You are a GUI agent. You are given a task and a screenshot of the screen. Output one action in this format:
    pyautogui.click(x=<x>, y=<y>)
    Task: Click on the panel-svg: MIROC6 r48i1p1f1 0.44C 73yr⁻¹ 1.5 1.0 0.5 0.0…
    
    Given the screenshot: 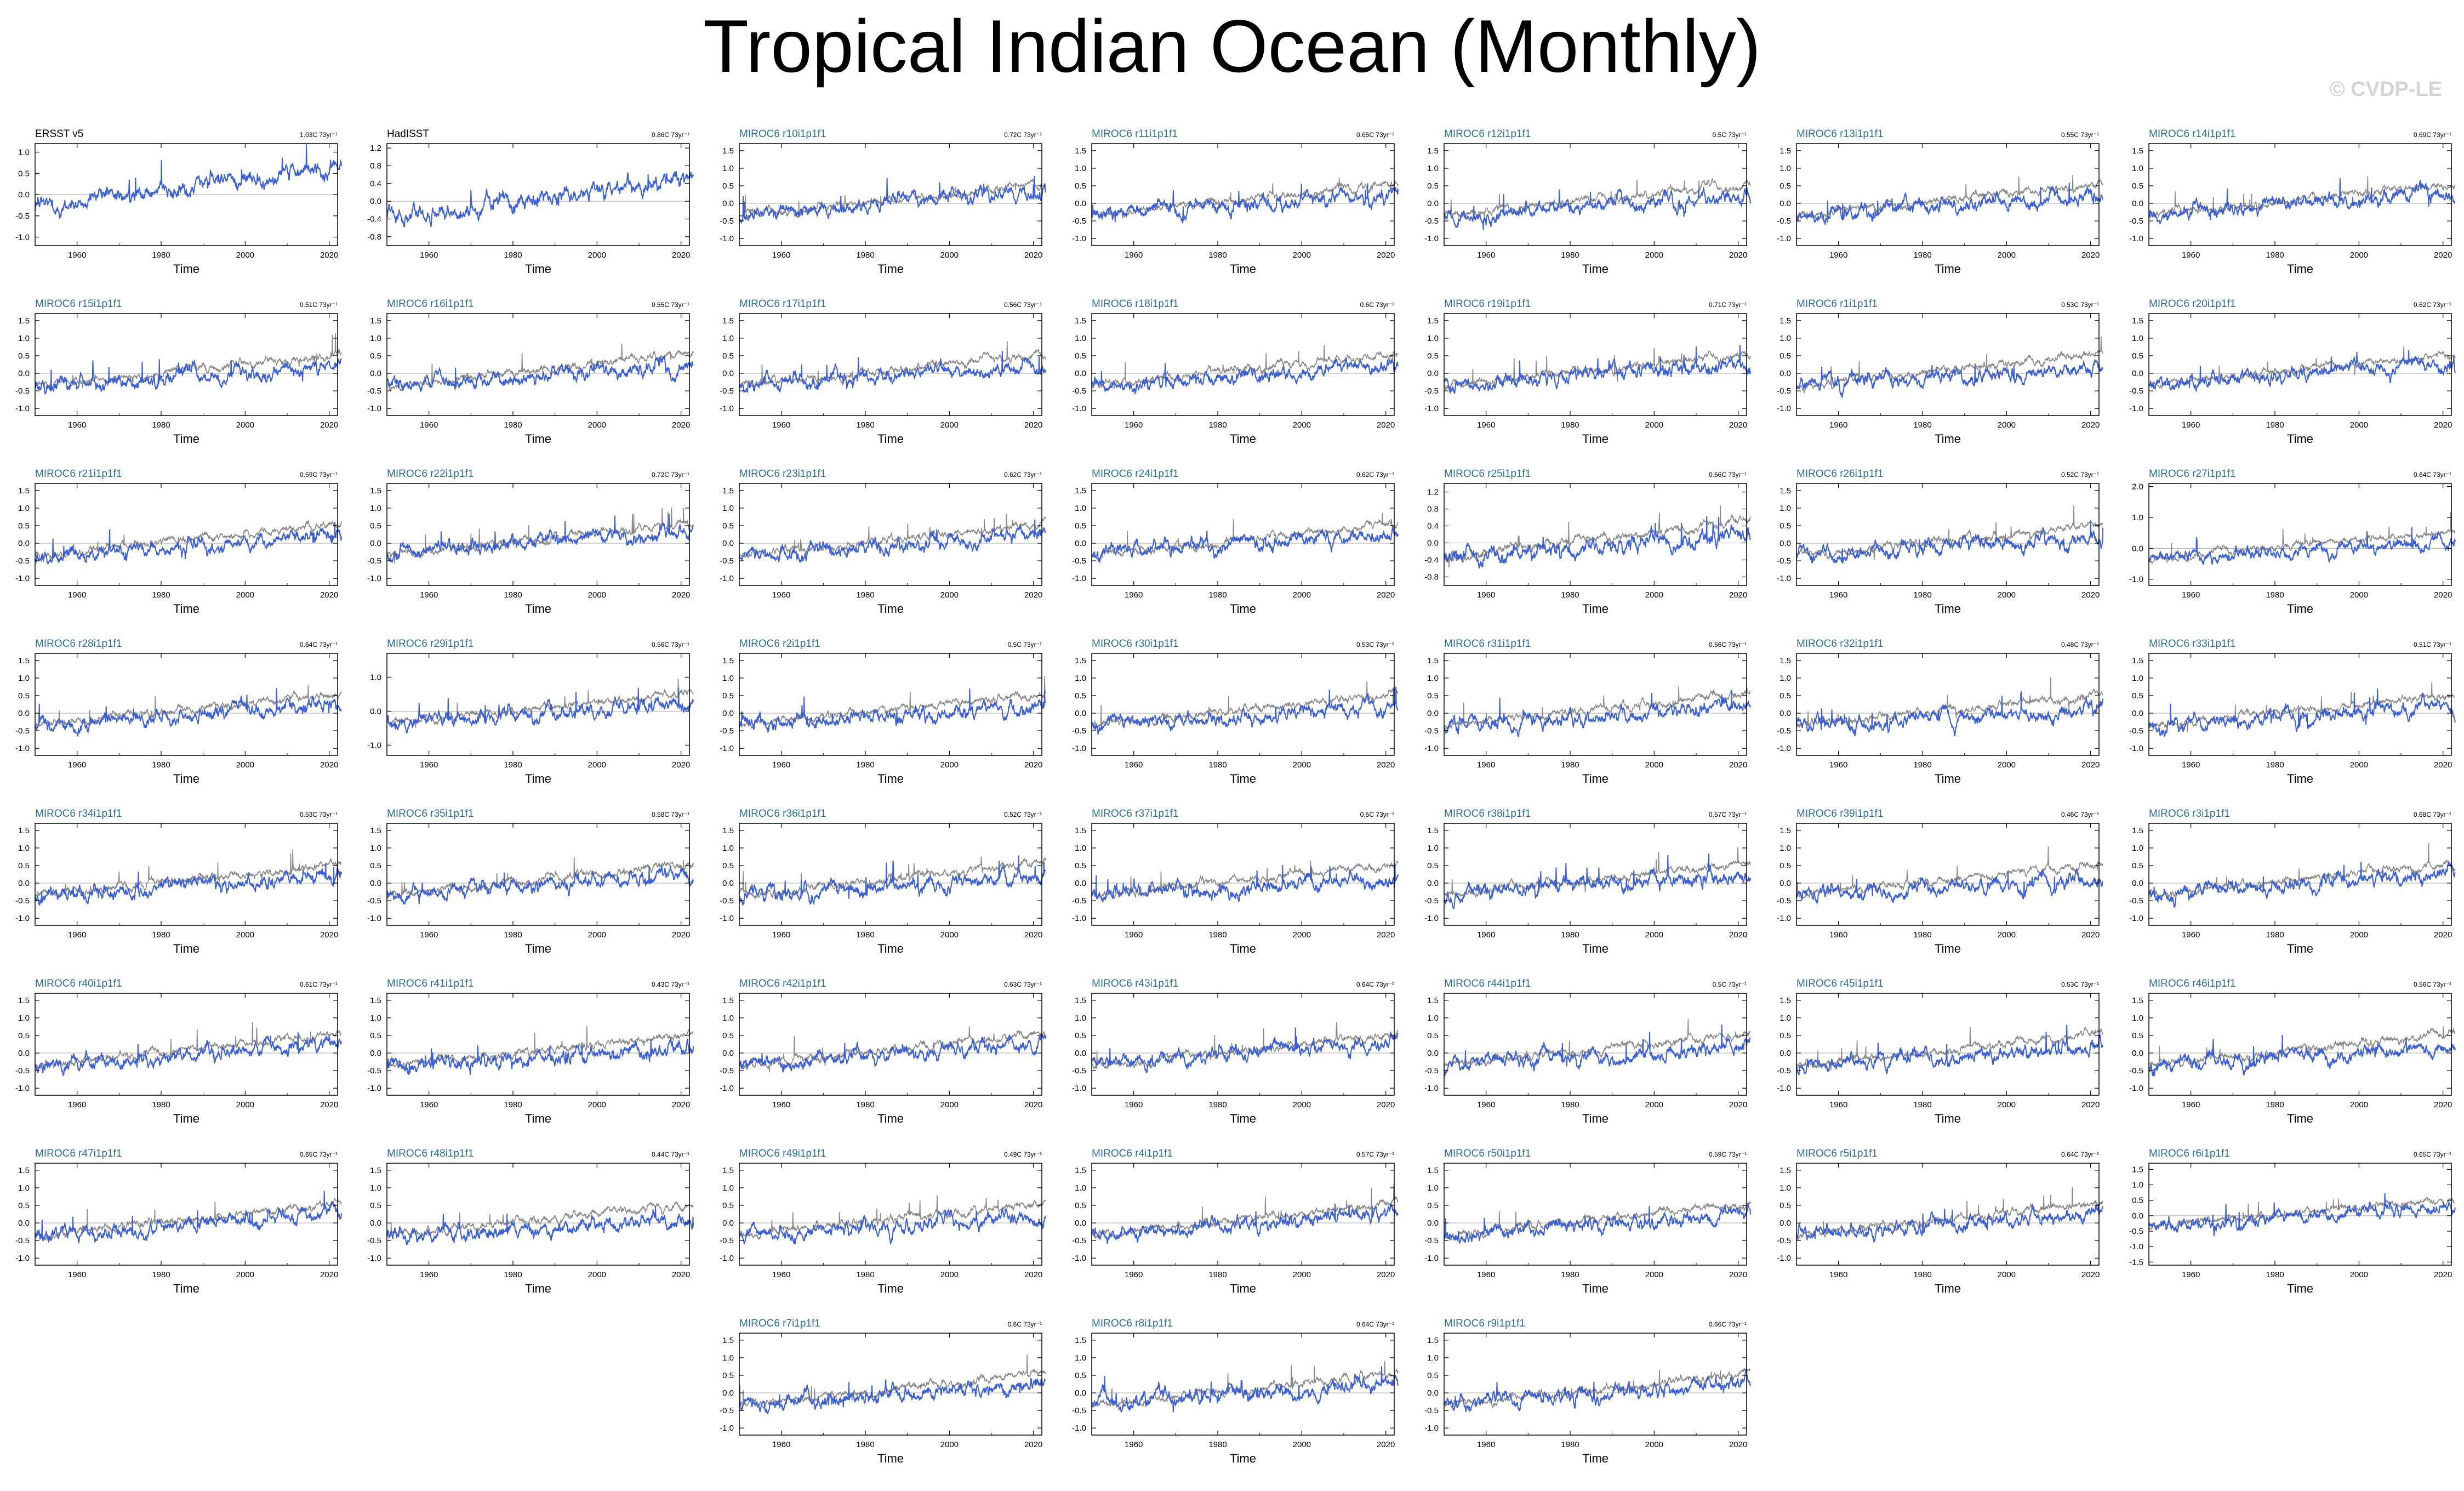 What is the action you would take?
    pyautogui.click(x=530, y=1222)
    